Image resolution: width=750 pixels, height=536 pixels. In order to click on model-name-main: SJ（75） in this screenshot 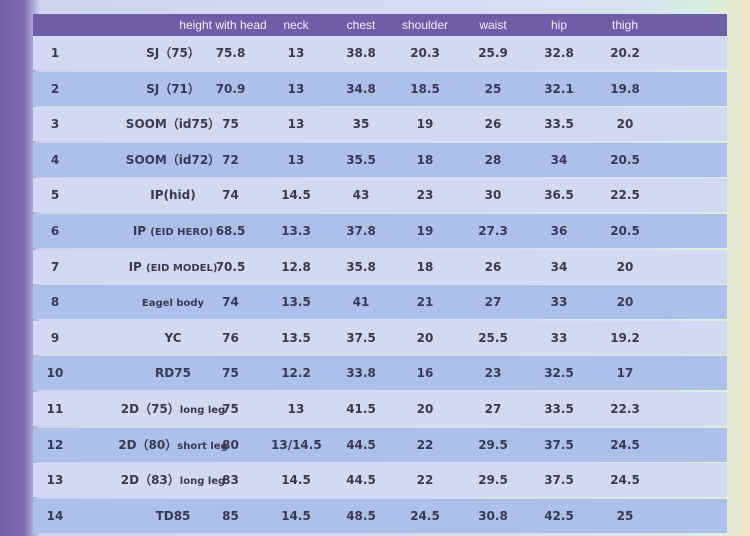, I will do `click(173, 53)`.